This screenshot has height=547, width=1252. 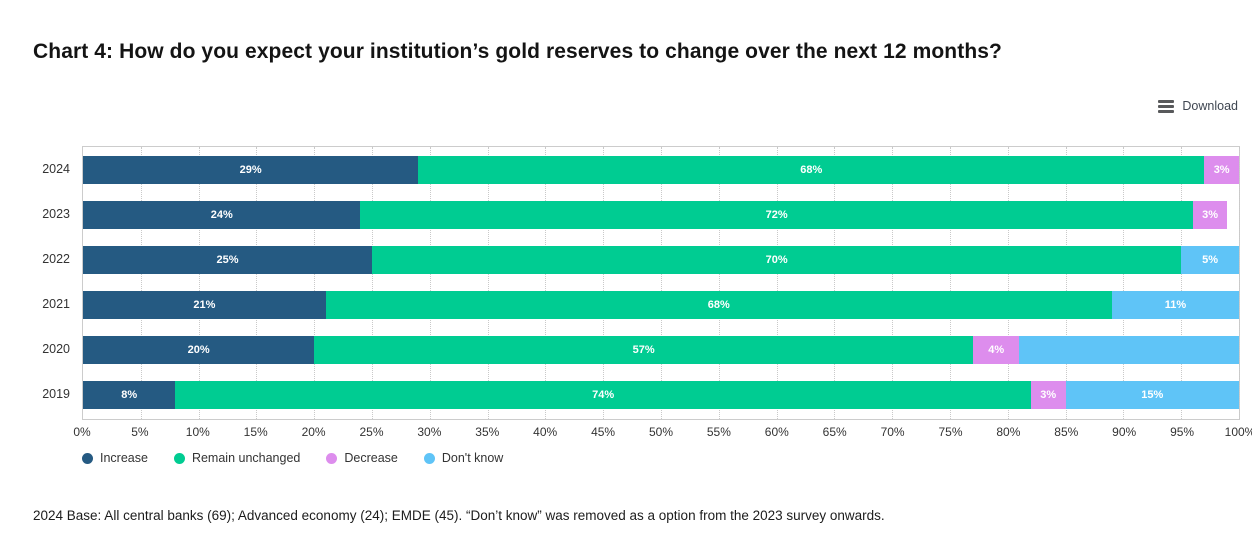 What do you see at coordinates (313, 432) in the screenshot?
I see `x-axis-label-20: 20%` at bounding box center [313, 432].